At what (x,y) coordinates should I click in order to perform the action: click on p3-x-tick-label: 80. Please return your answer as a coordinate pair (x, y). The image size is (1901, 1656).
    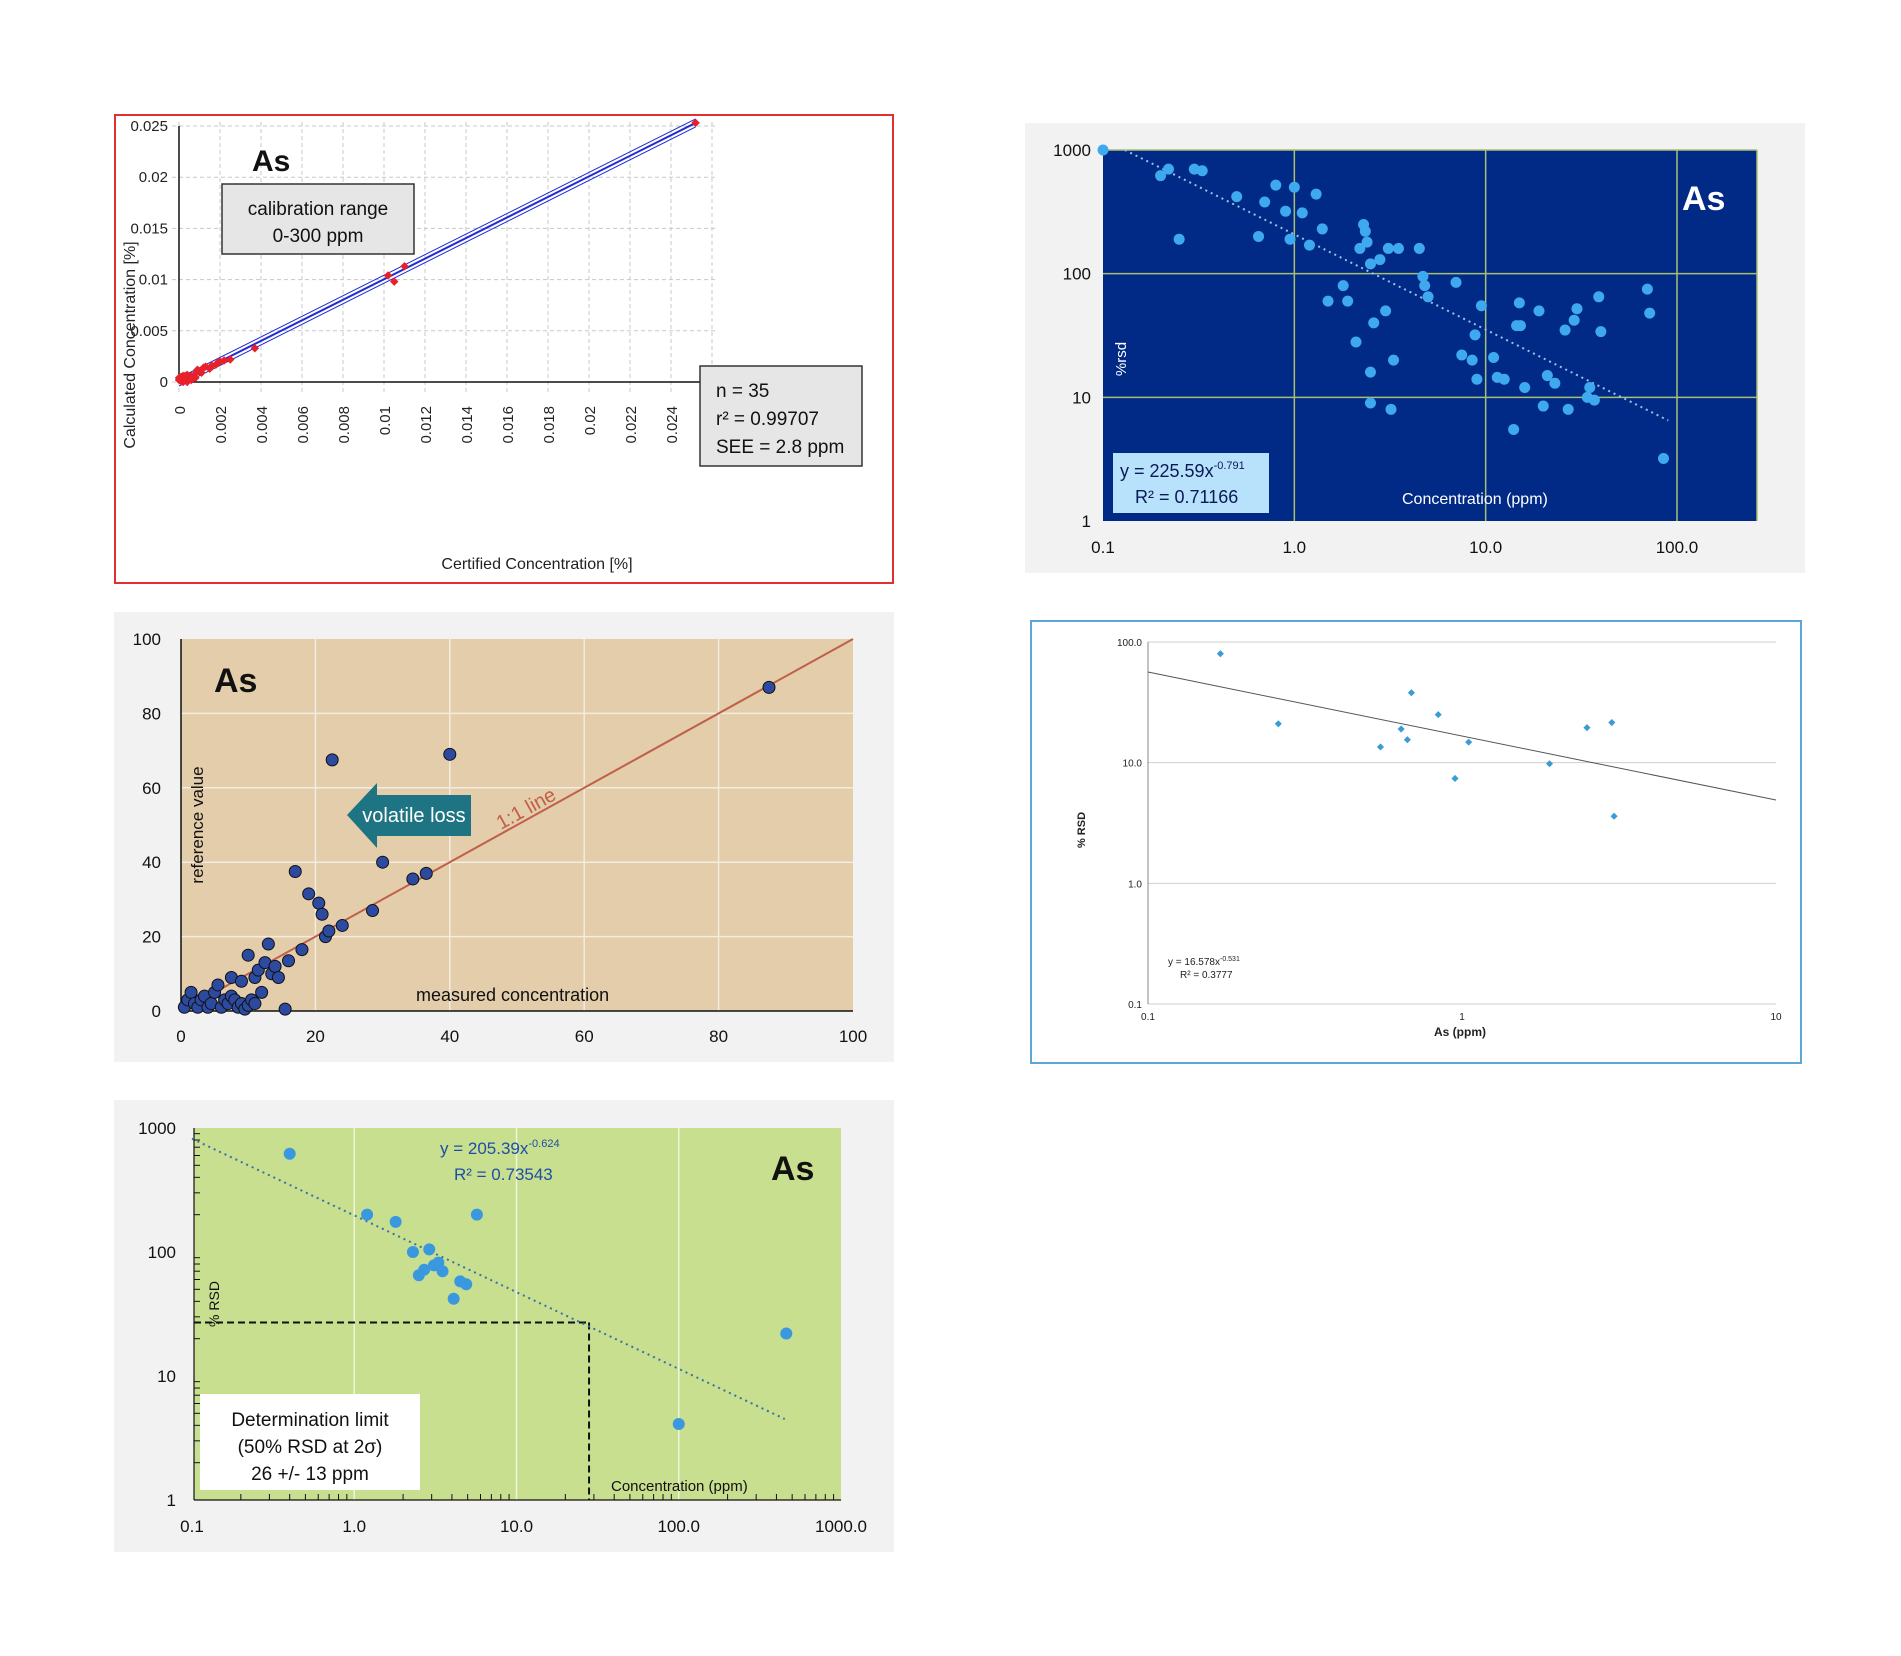
    Looking at the image, I should click on (718, 1036).